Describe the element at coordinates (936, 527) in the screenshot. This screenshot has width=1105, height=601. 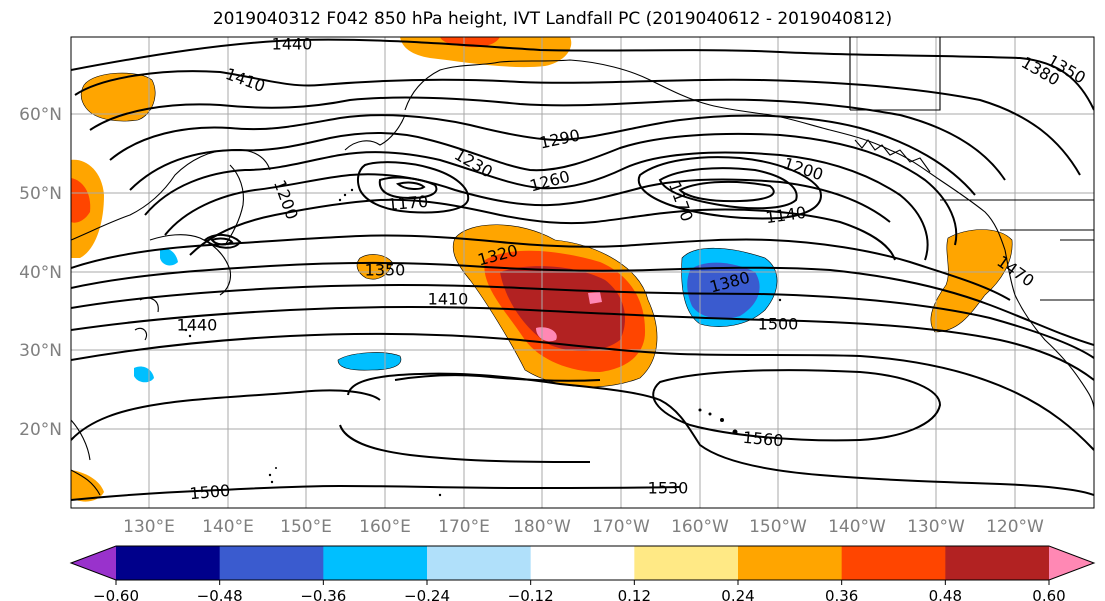
I see `lon-tick-label: 130°W` at that location.